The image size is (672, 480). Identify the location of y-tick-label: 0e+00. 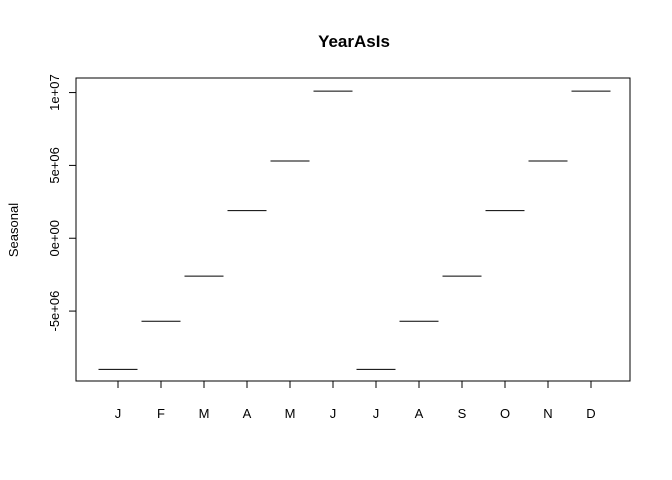
(54, 238).